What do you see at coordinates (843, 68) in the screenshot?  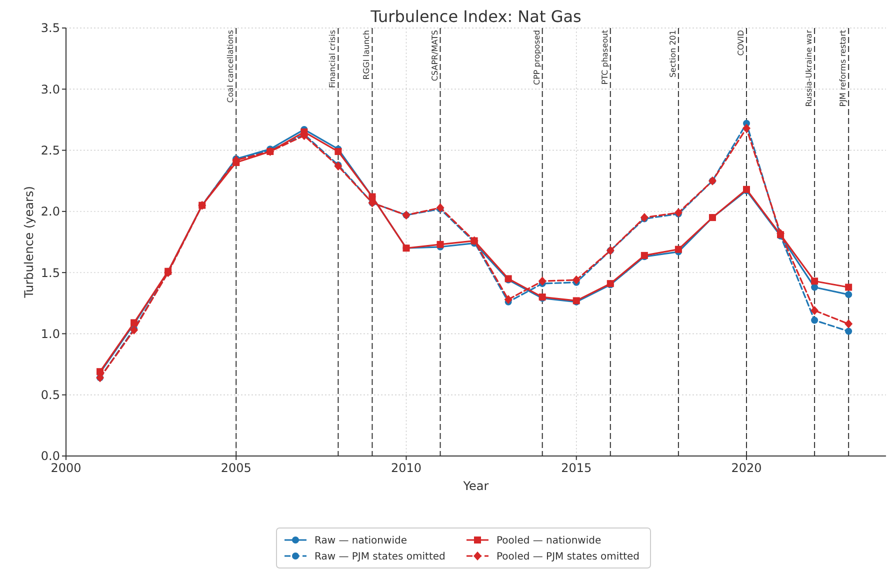 I see `ref-line-label: PJM reforms restart` at bounding box center [843, 68].